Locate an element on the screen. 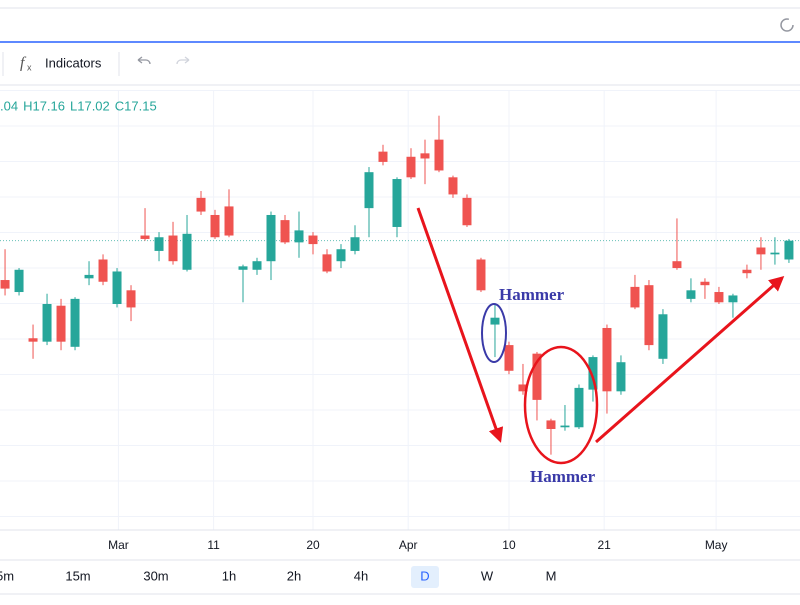 Image resolution: width=800 pixels, height=605 pixels. x-tick-label: 20 is located at coordinates (313, 545).